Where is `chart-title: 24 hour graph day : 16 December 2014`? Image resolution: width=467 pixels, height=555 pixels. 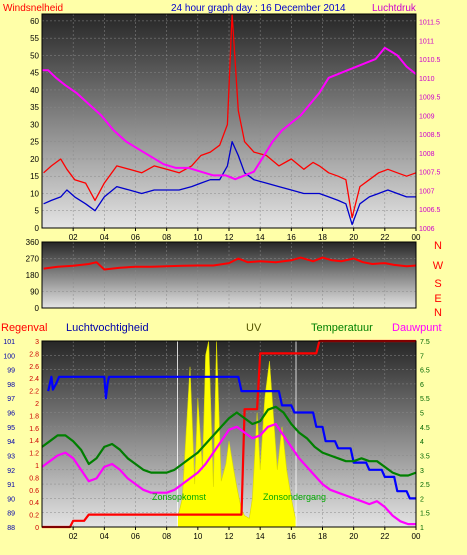
chart-title: 24 hour graph day : 16 December 2014 is located at coordinates (258, 8).